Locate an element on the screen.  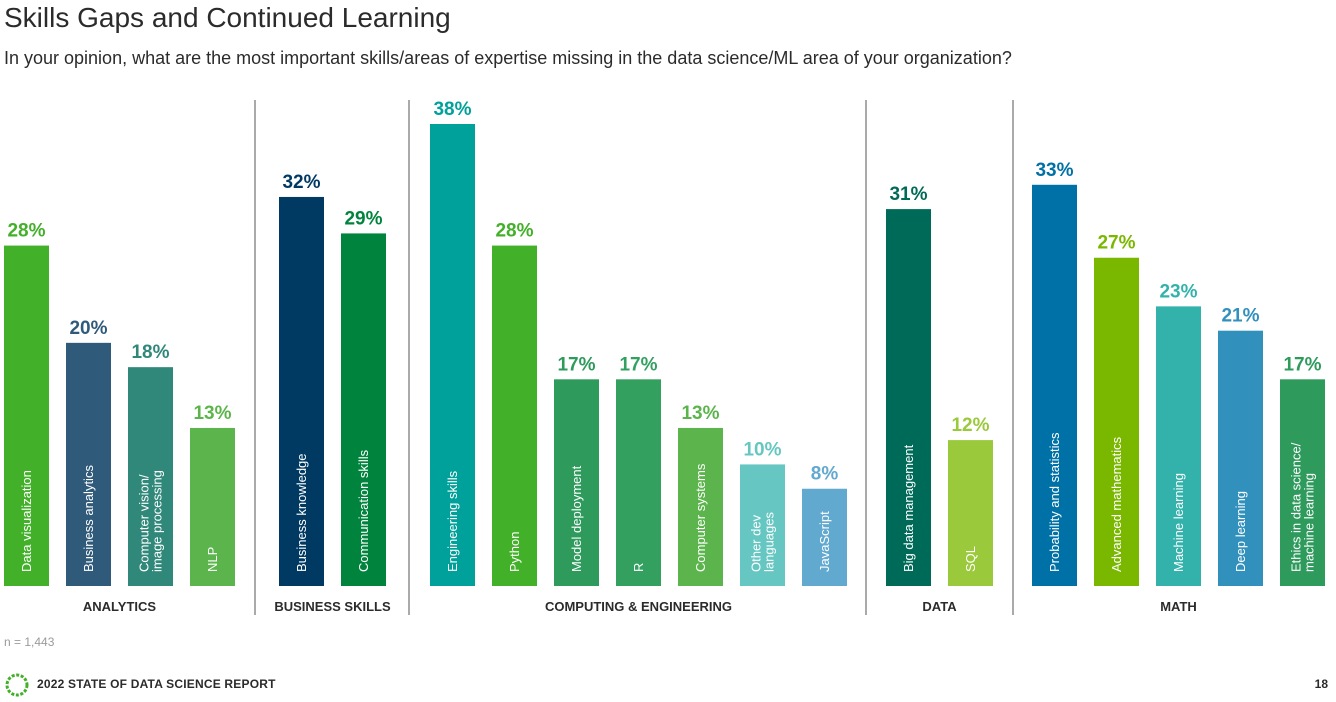
category-label-line: Machine learning is located at coordinates (1178, 522).